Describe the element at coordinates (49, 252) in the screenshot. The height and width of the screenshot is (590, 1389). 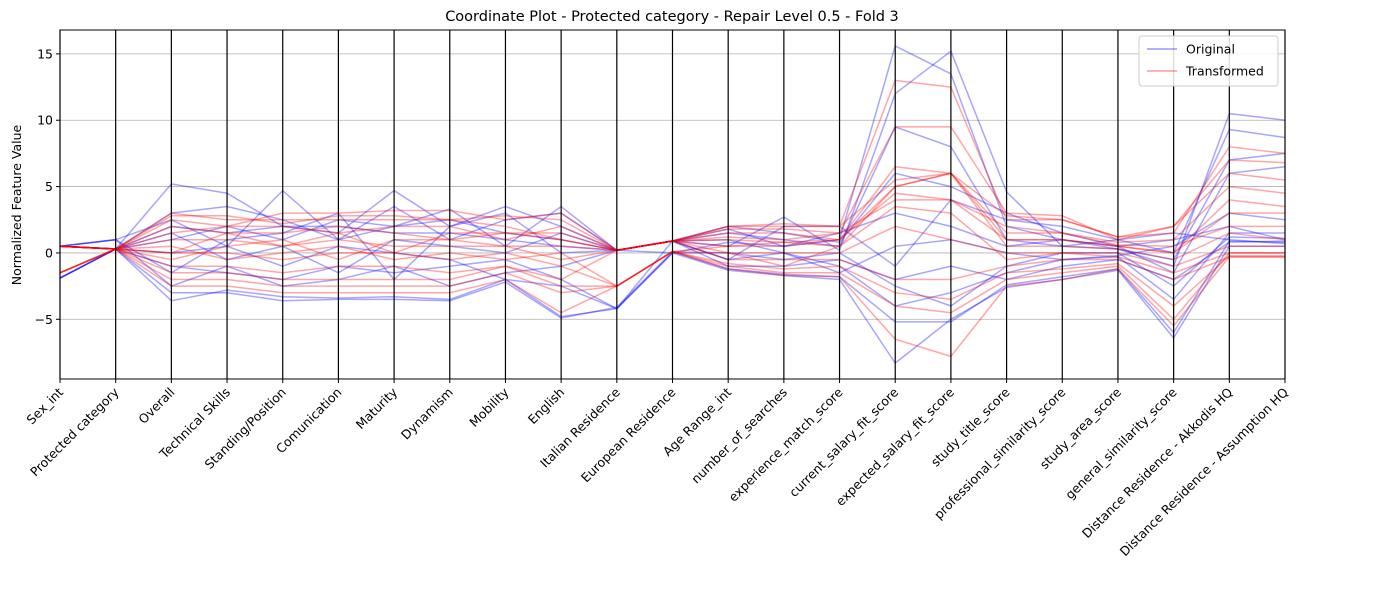
I see `y-tick-label: 0` at that location.